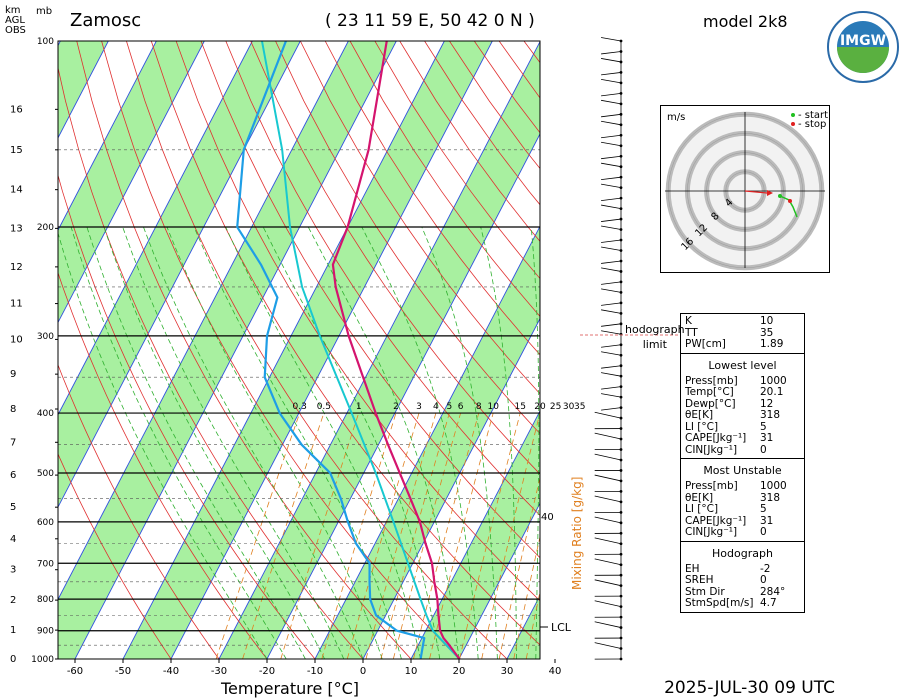 This screenshot has width=910, height=700. Describe the element at coordinates (13, 600) in the screenshot. I see `km-tick-label: 2` at that location.